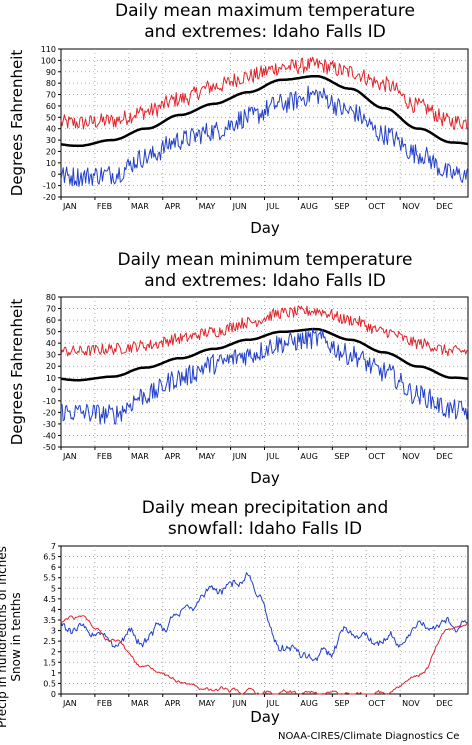  Describe the element at coordinates (51, 72) in the screenshot. I see `y-tick-label: 90` at that location.